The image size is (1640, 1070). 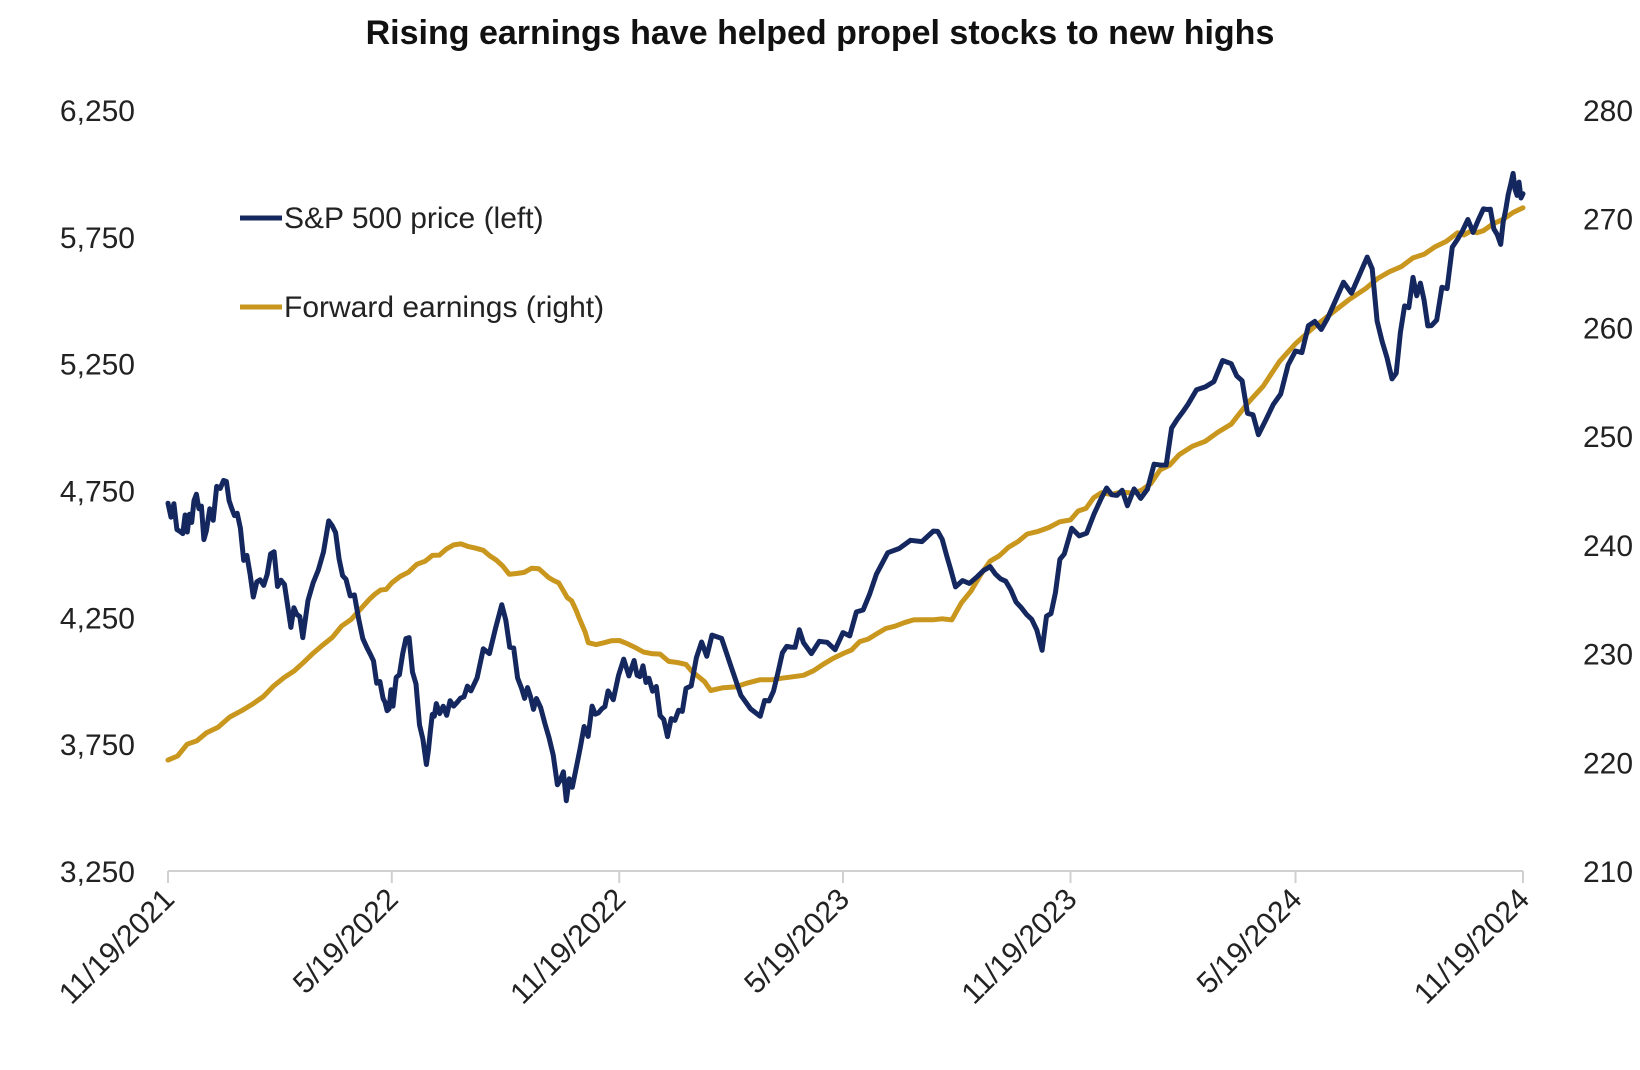 I want to click on x-tick-label: 11/19/2023, so click(x=1020, y=947).